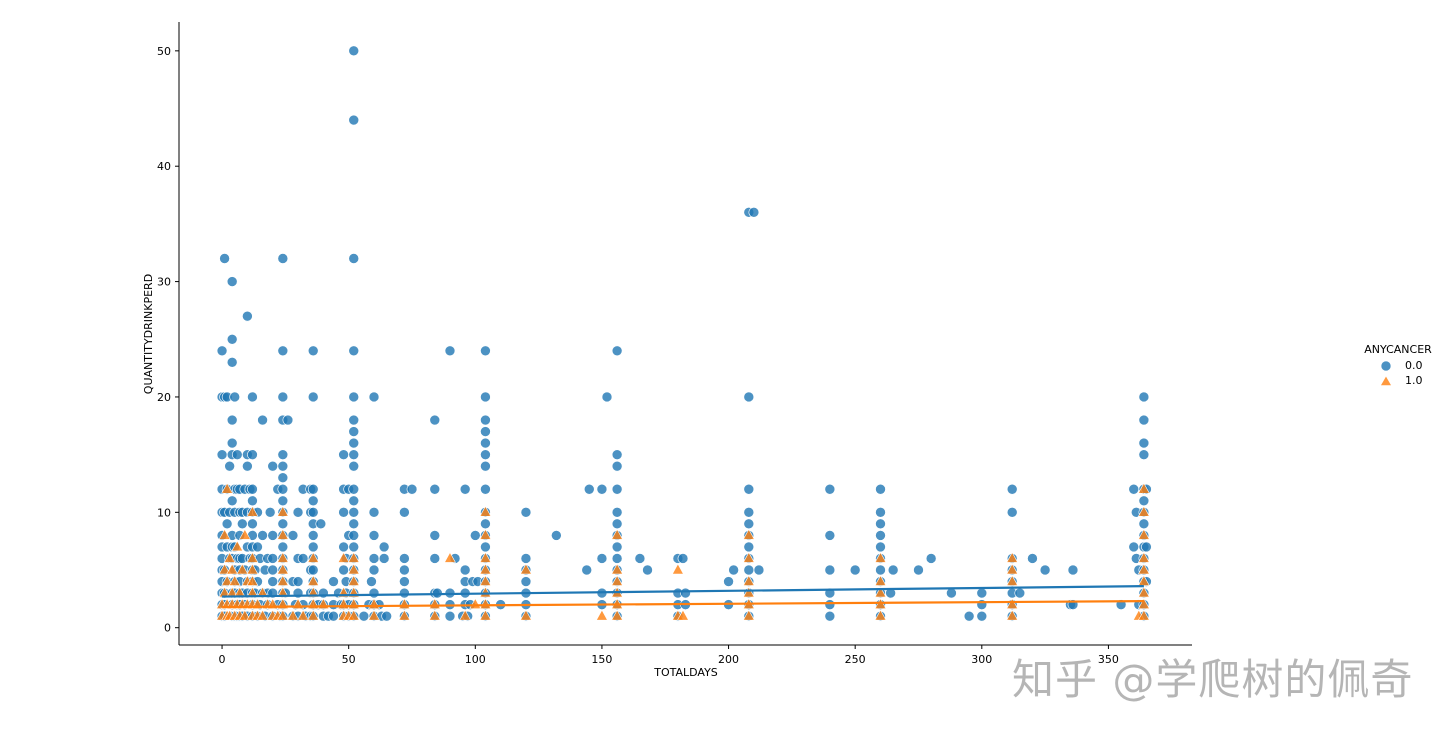 The image size is (1440, 731). What do you see at coordinates (1108, 659) in the screenshot?
I see `x-tick-label-350: 350` at bounding box center [1108, 659].